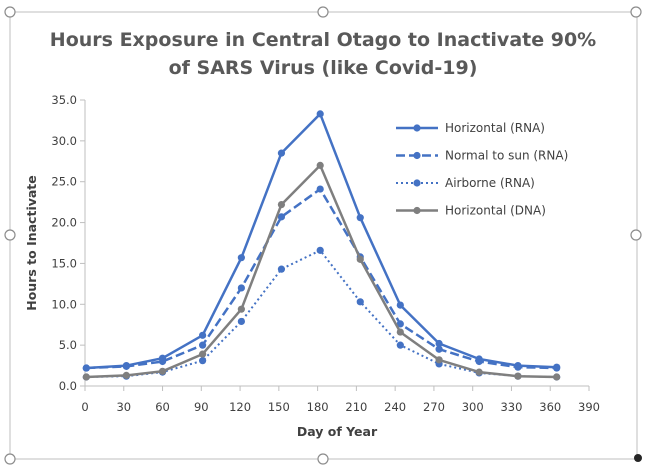 The height and width of the screenshot is (466, 645). I want to click on legend-entry-label: Horizontal (RNA), so click(495, 128).